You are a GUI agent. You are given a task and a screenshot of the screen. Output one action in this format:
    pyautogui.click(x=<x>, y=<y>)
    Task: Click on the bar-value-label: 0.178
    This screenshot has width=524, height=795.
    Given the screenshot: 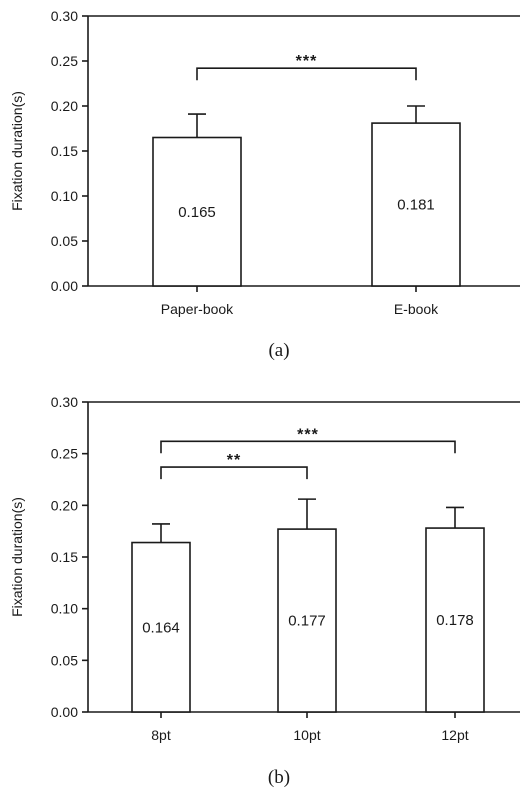 What is the action you would take?
    pyautogui.click(x=455, y=620)
    